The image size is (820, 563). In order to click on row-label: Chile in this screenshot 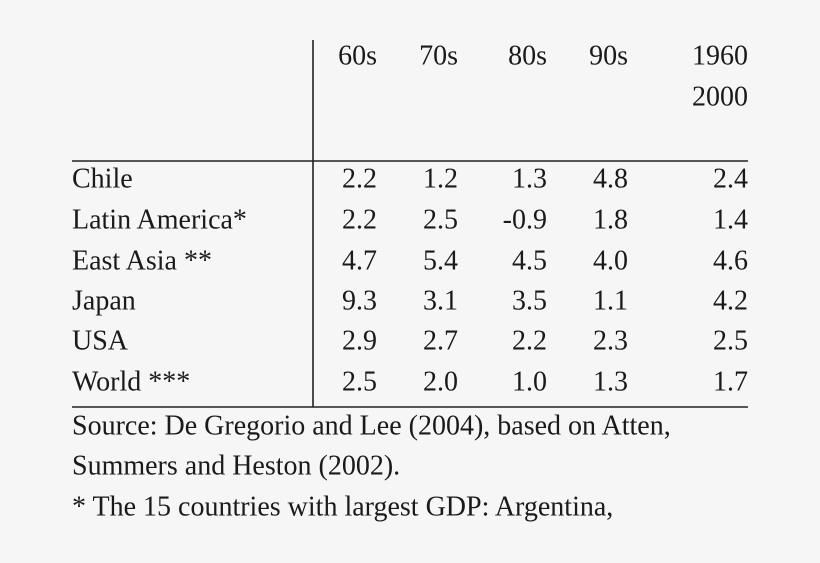, I will do `click(102, 178)`.